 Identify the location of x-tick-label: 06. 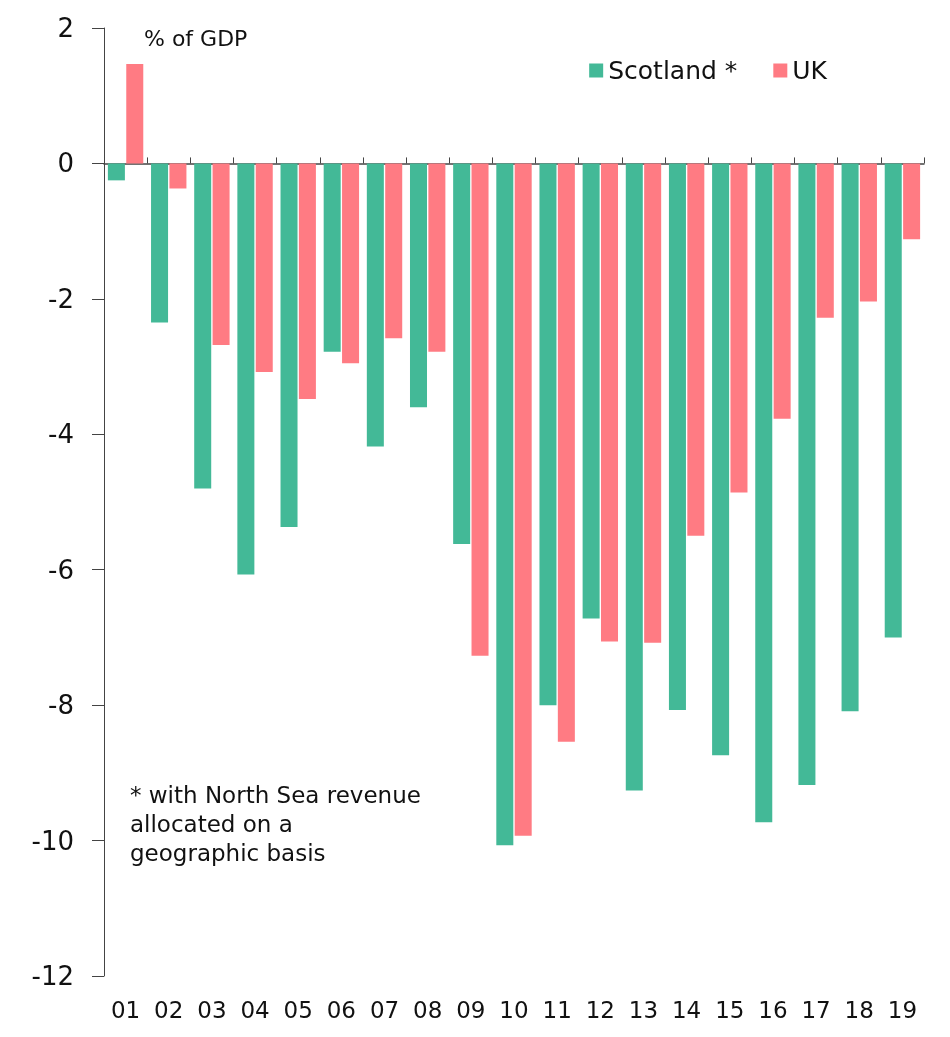
(341, 1009).